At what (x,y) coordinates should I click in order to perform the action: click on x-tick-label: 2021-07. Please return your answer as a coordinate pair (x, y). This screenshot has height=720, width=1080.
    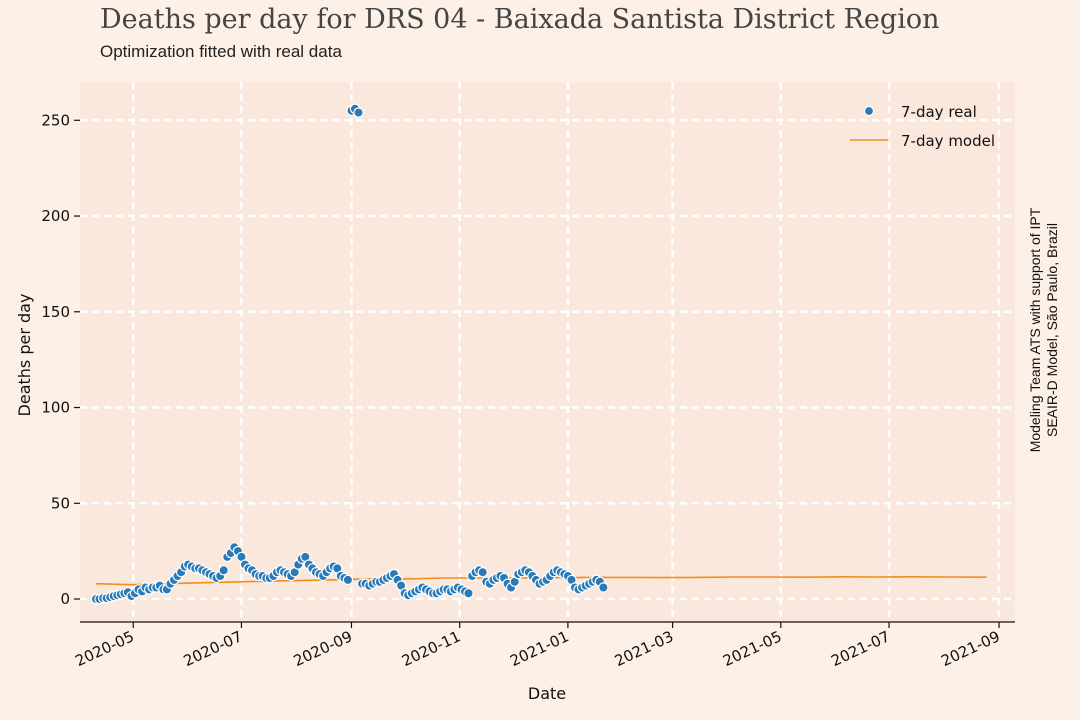
    Looking at the image, I should click on (860, 648).